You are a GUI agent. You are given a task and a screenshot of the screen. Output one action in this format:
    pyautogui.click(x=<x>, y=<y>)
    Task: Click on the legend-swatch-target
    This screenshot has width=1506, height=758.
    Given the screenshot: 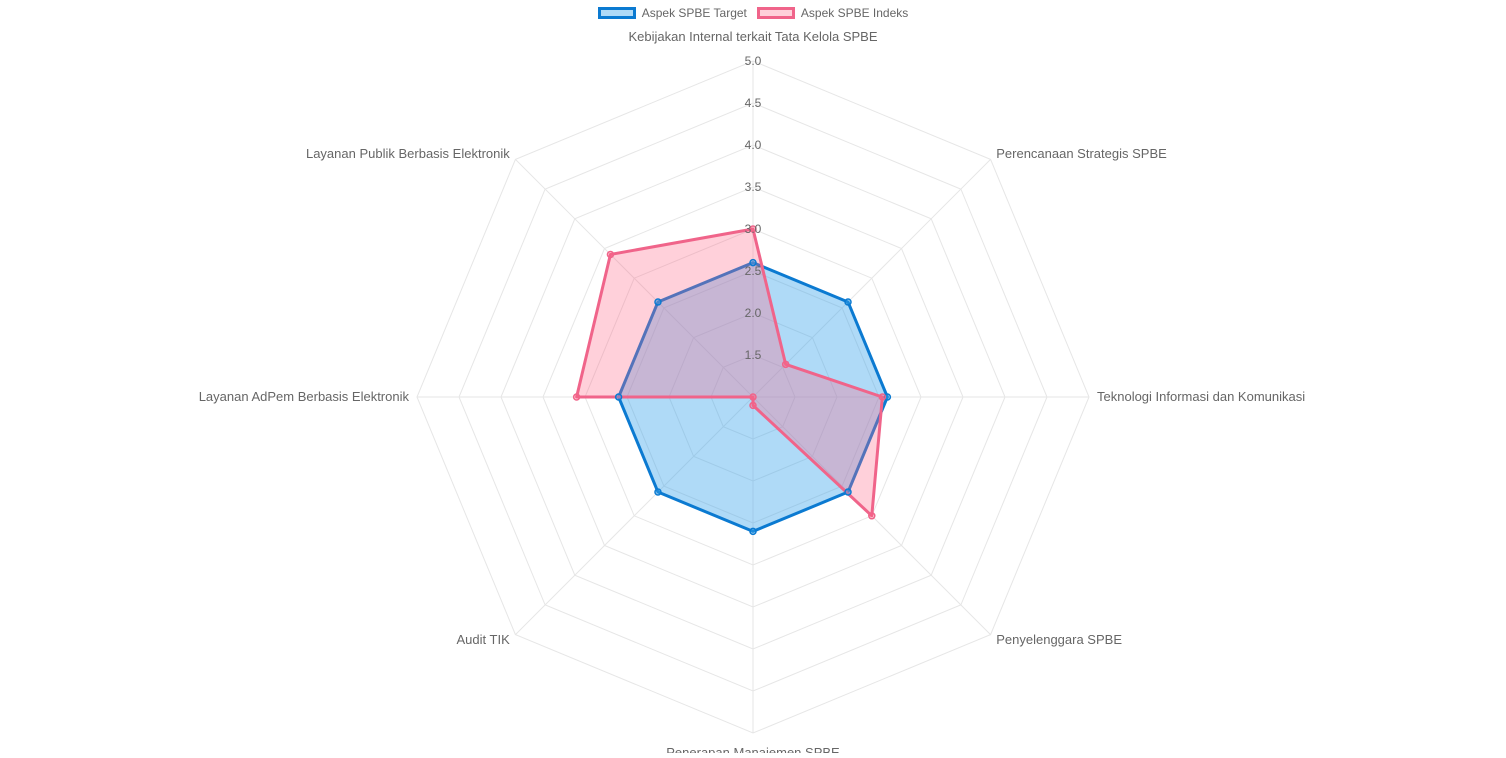 What is the action you would take?
    pyautogui.click(x=616, y=13)
    